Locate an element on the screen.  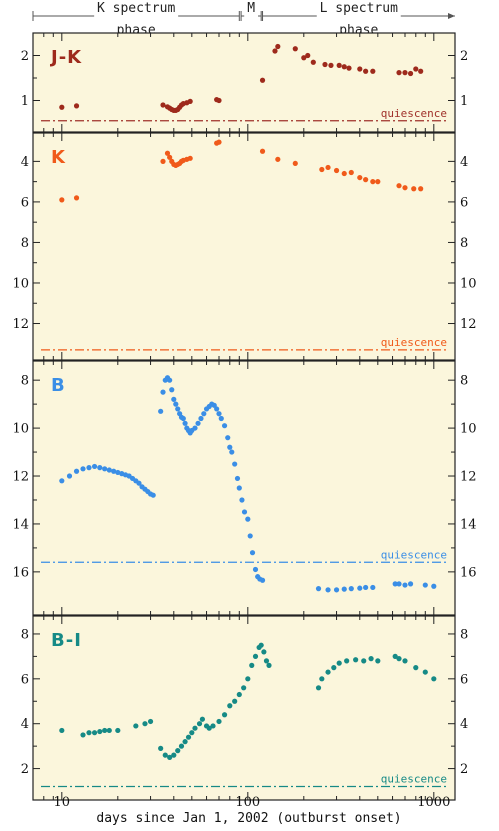
y-tick-label-left: 8 is located at coordinates (25, 381).